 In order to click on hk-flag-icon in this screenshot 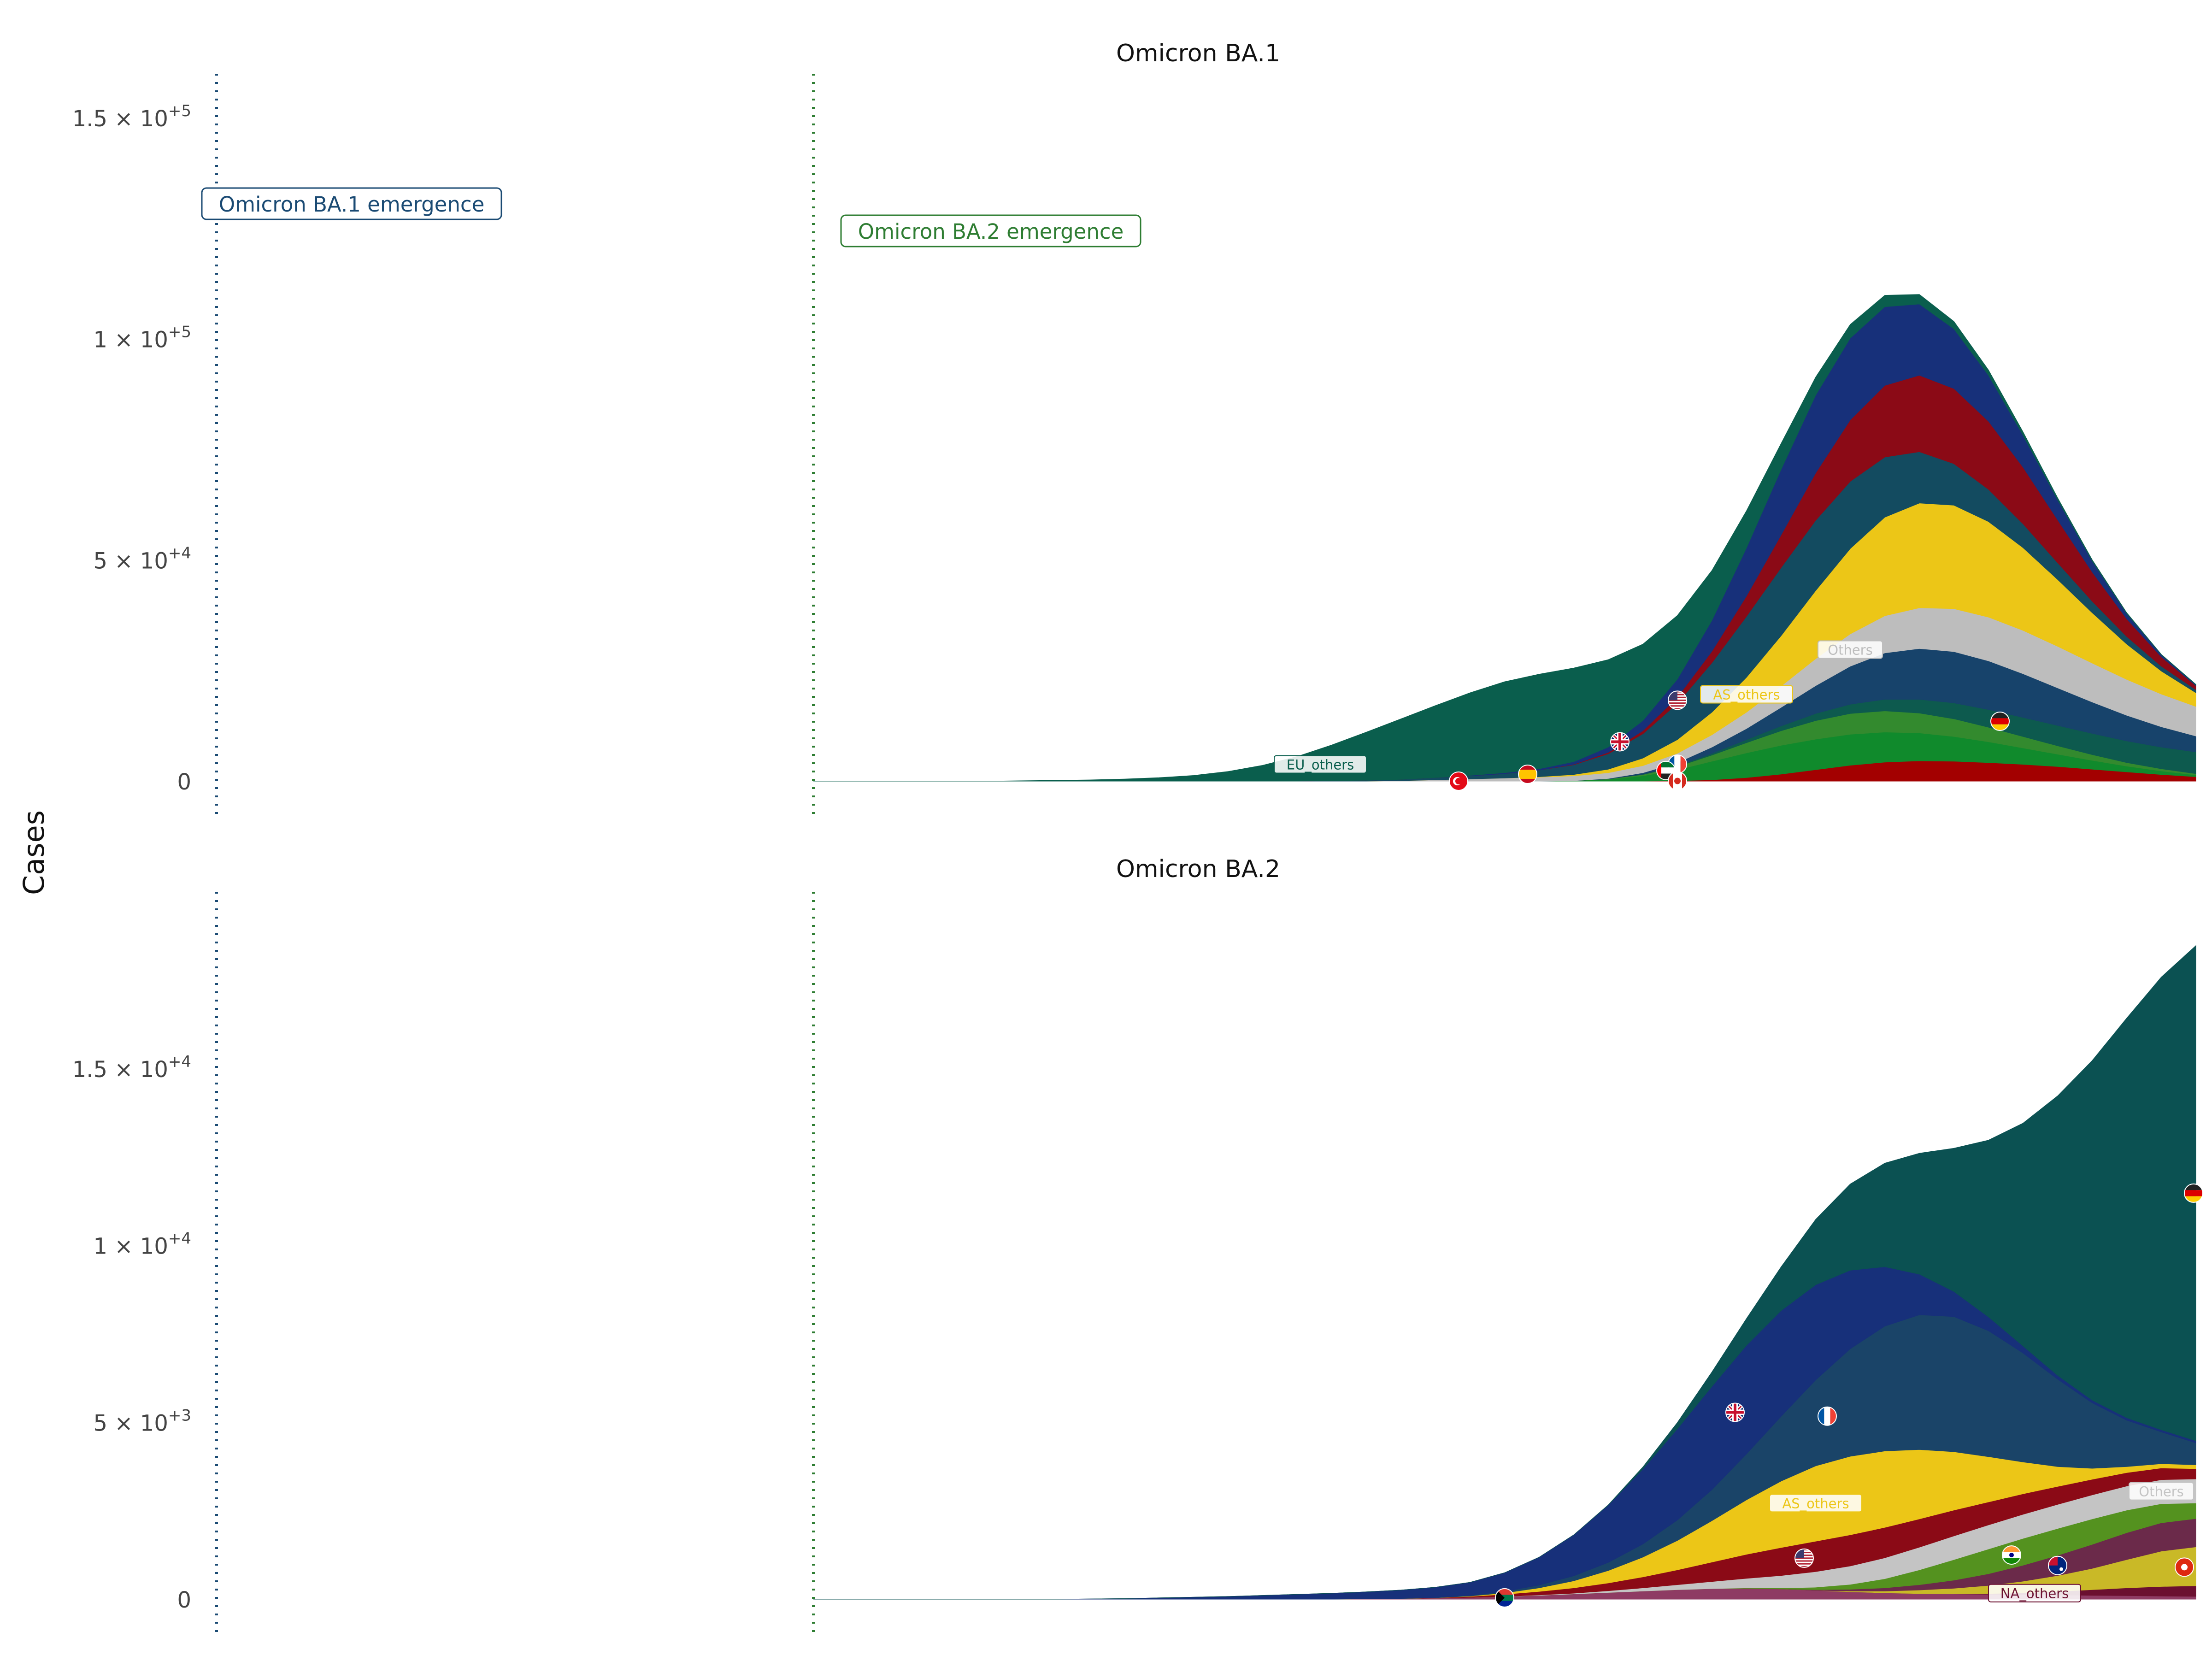, I will do `click(2184, 1567)`.